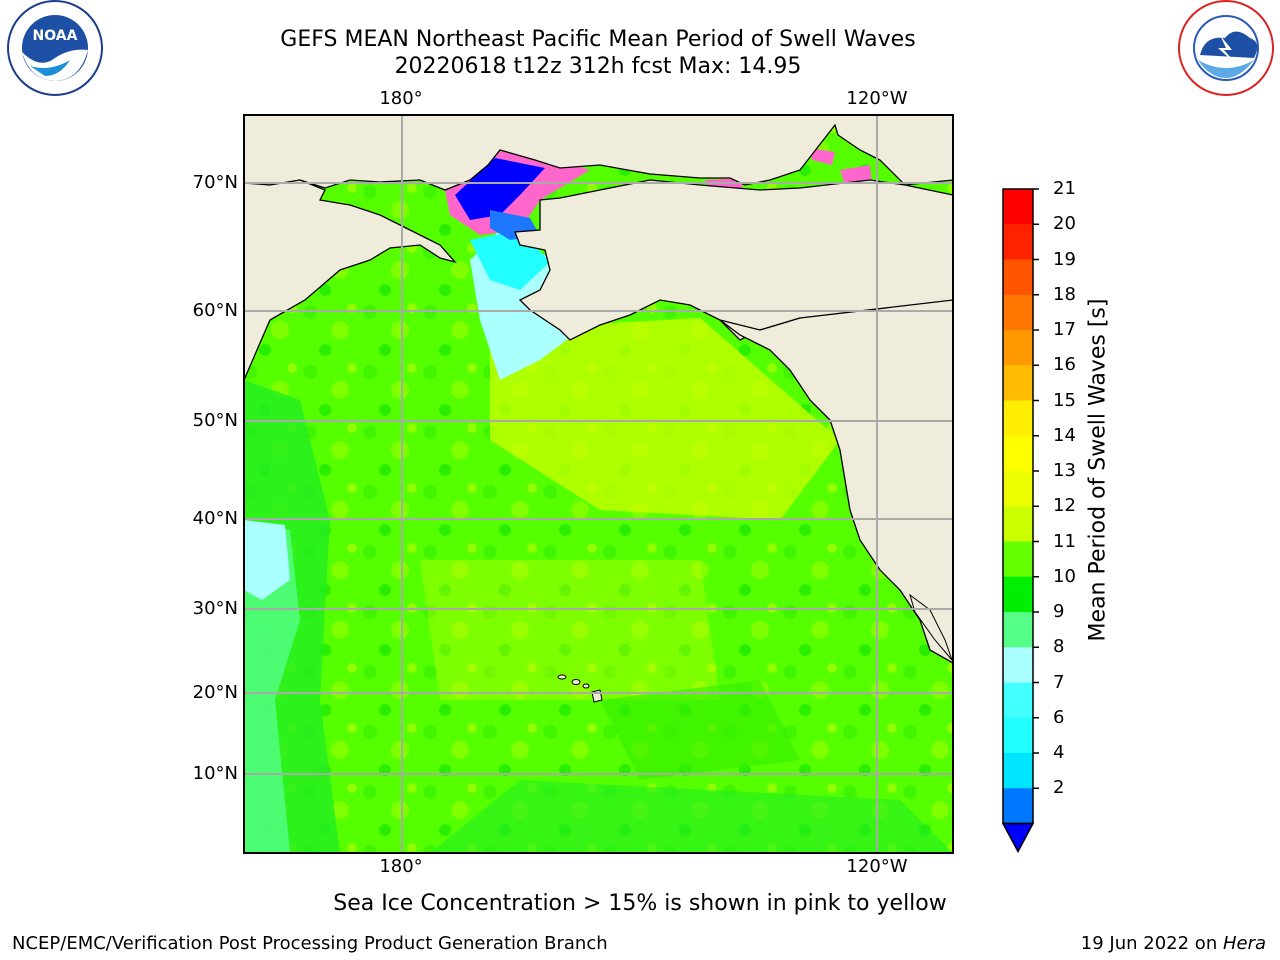  Describe the element at coordinates (1064, 329) in the screenshot. I see `colorbar-tick-label: 17` at that location.